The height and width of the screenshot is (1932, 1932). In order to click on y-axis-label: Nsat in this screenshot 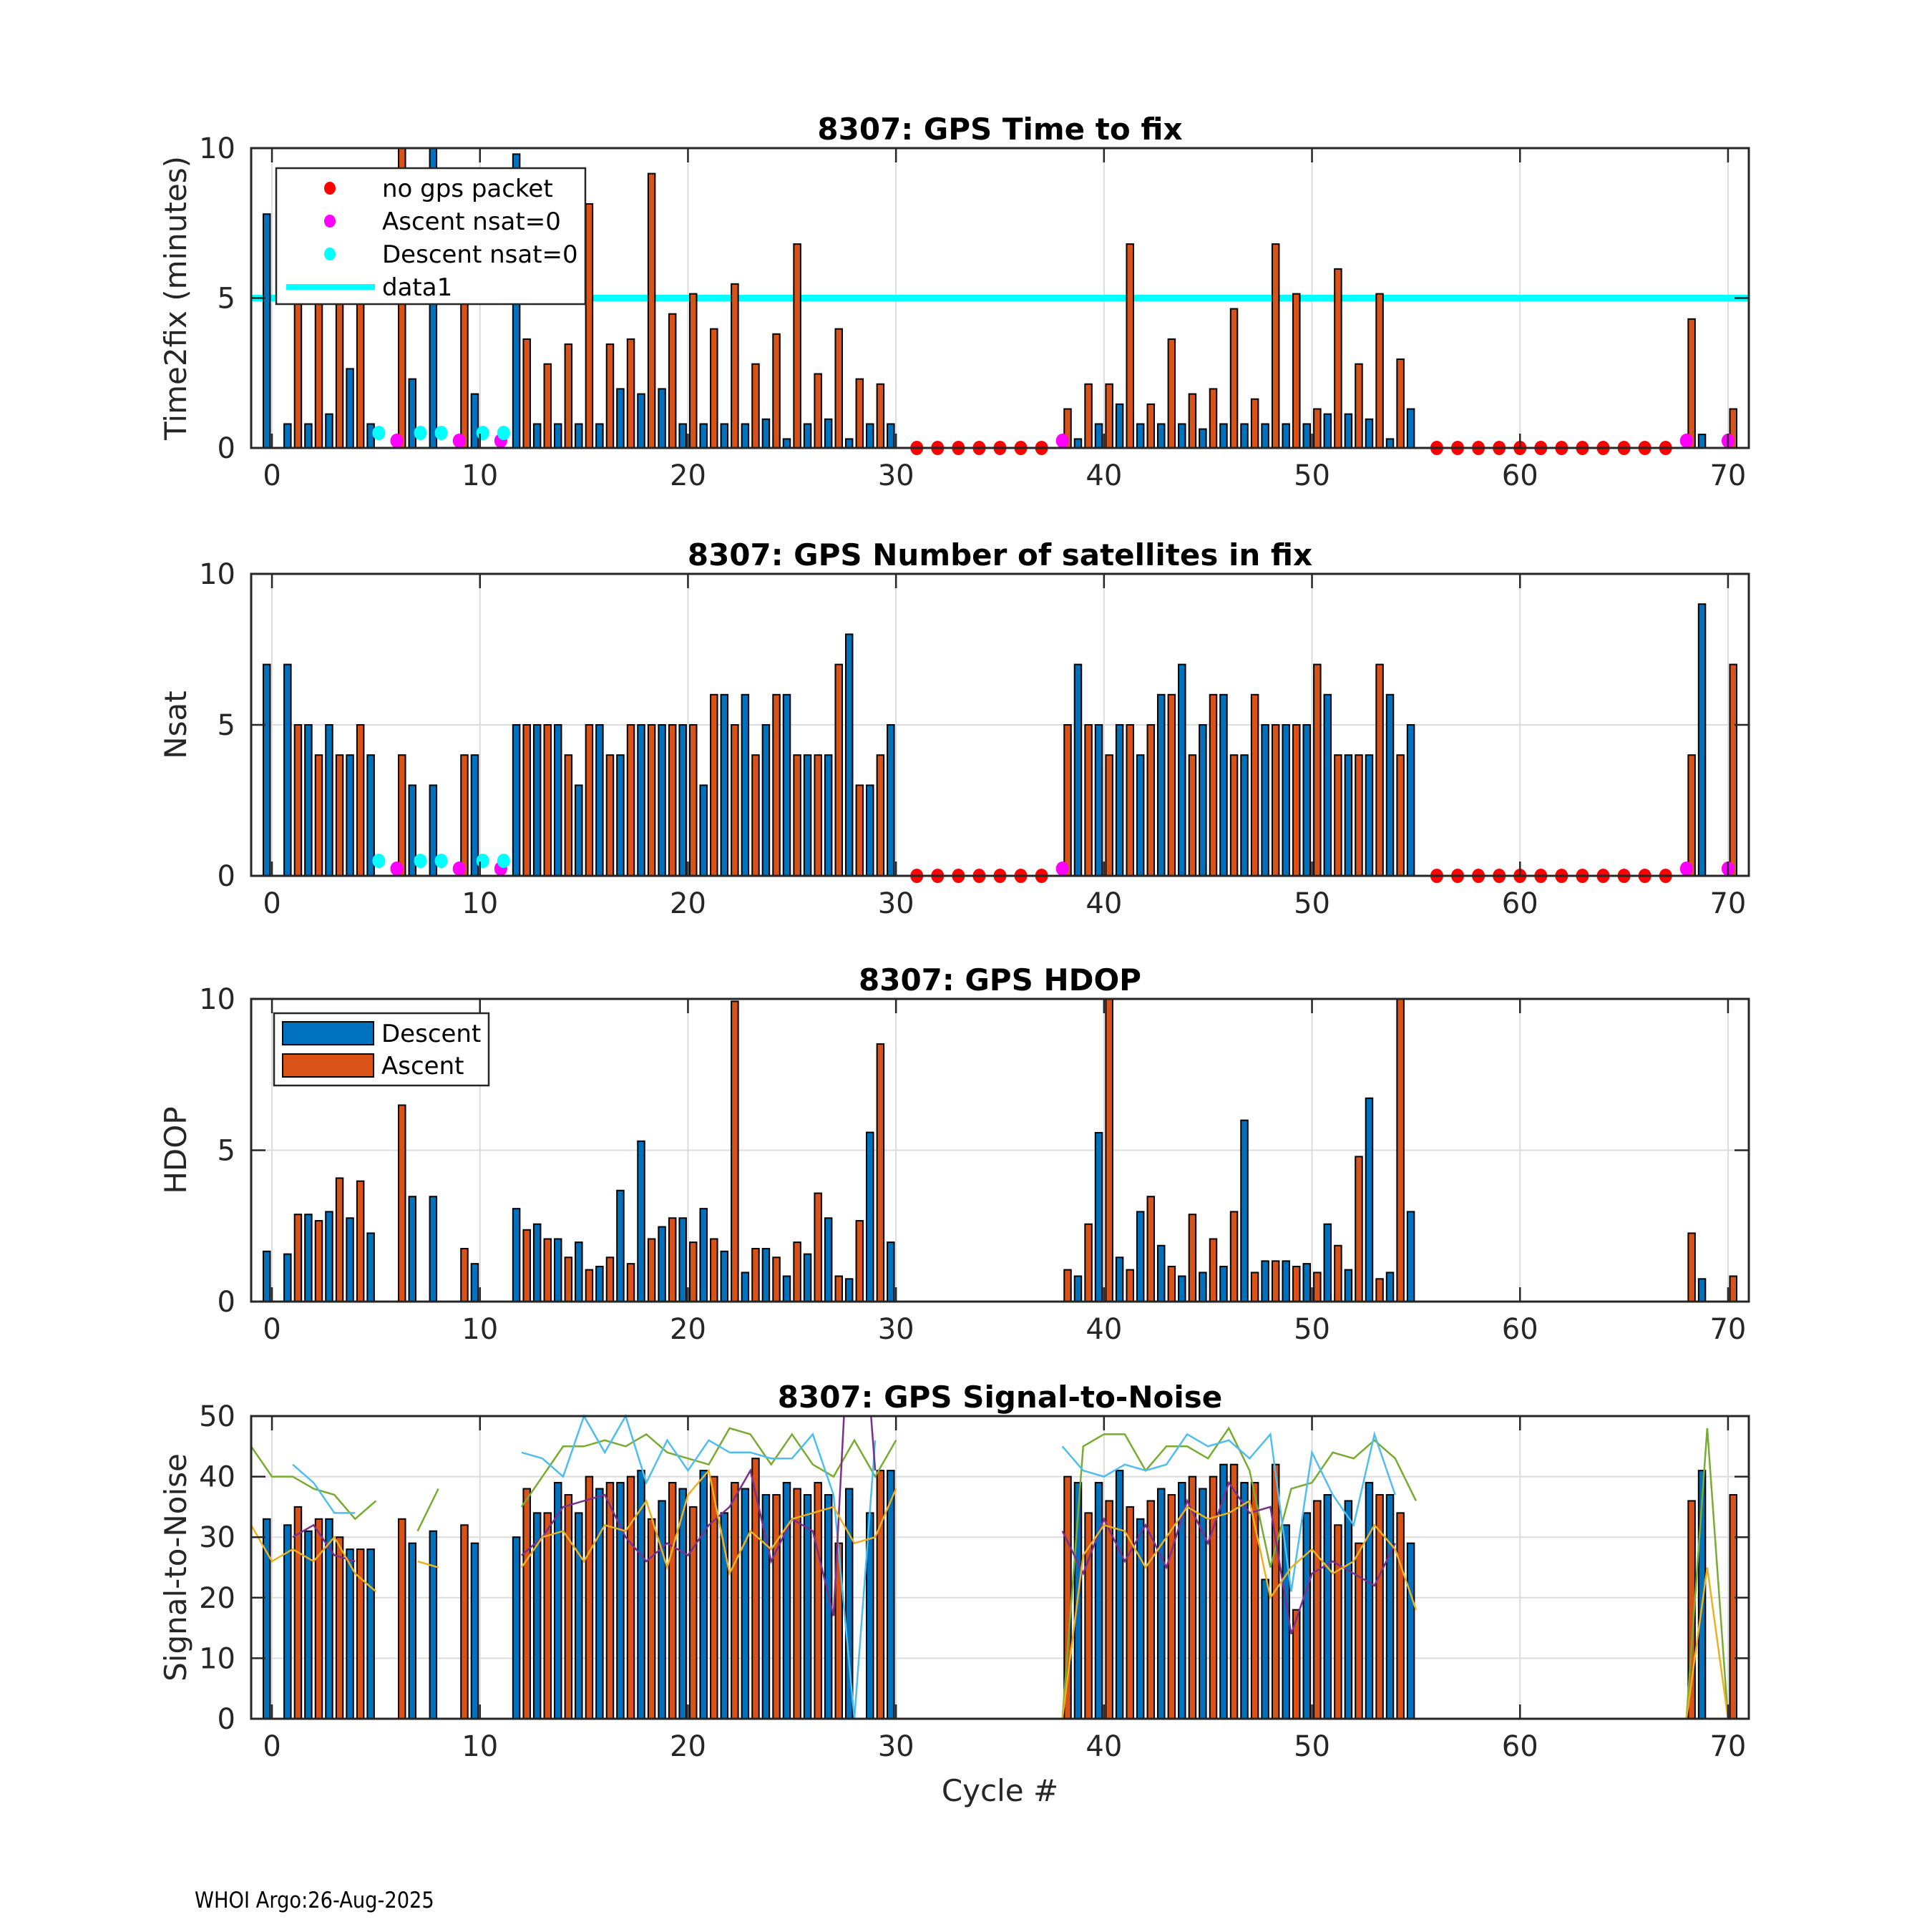, I will do `click(175, 725)`.